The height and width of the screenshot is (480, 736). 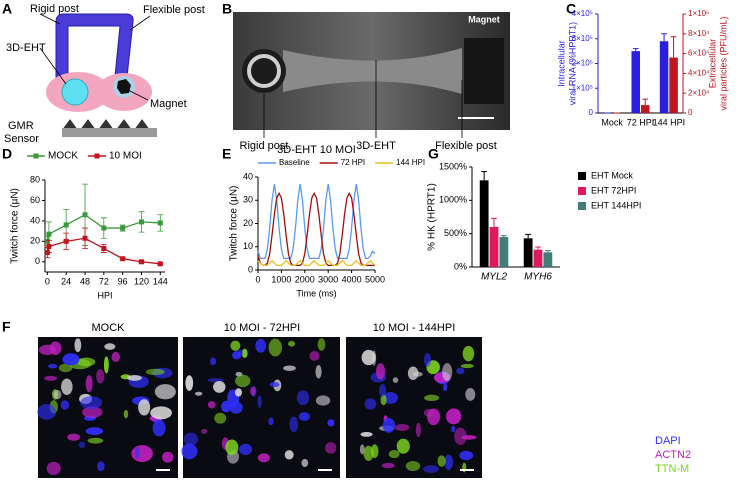 I want to click on legend-label: TTN-M, so click(x=672, y=469).